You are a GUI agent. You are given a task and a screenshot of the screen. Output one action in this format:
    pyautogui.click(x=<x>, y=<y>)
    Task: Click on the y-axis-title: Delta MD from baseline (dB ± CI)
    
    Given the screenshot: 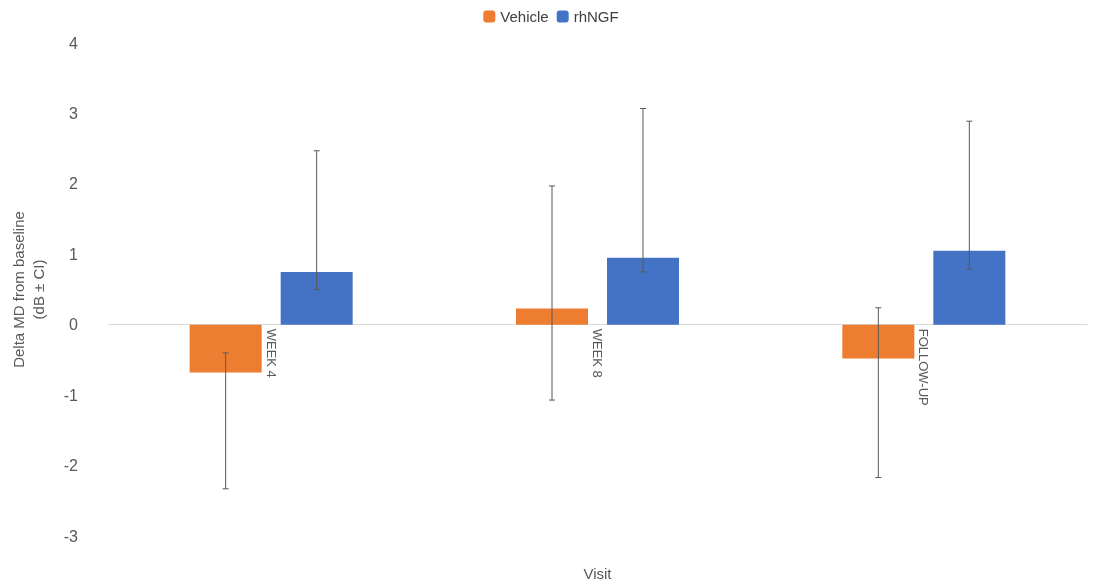 What is the action you would take?
    pyautogui.click(x=28, y=289)
    